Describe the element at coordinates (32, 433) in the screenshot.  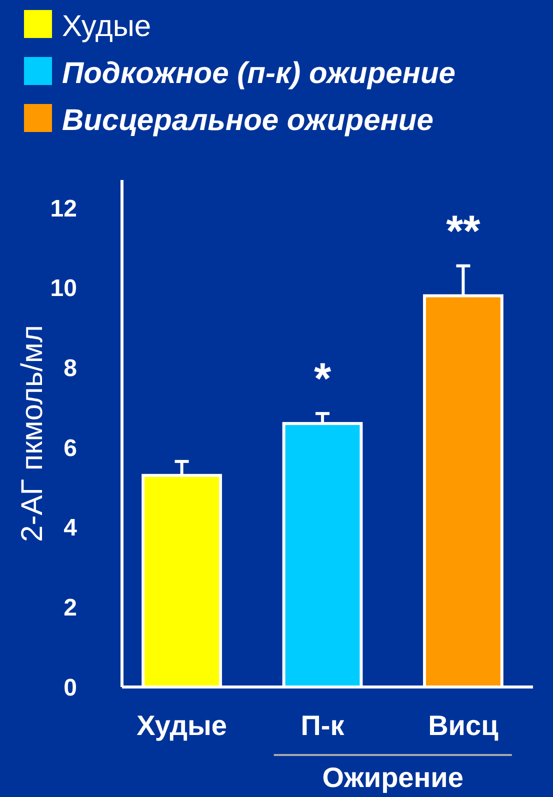
I see `y-axis-title: 2-АГ пкмоль/мл` at that location.